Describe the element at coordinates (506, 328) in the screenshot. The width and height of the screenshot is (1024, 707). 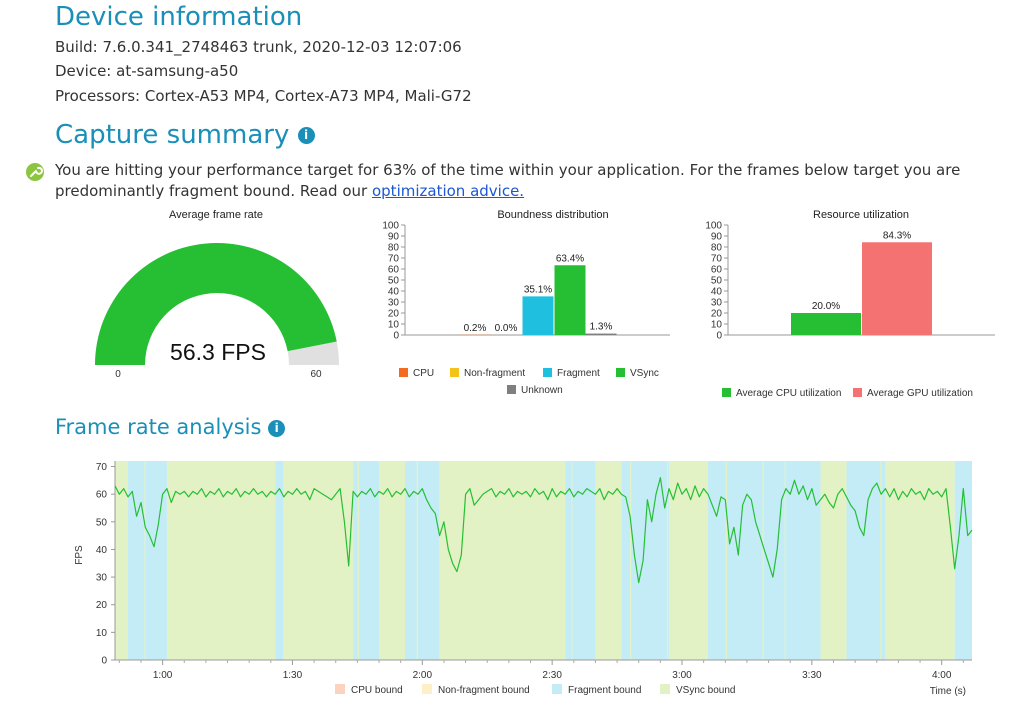
I see `bar-data-label: 0.0%` at that location.